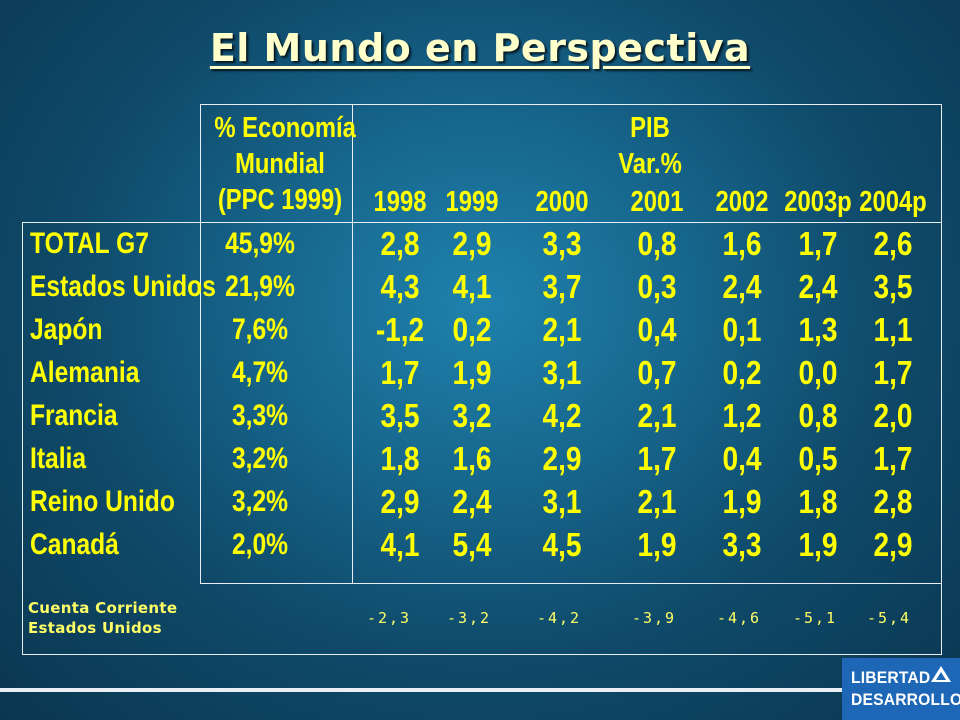 The height and width of the screenshot is (720, 960). What do you see at coordinates (260, 415) in the screenshot?
I see `economy-share-value: 3,3%` at bounding box center [260, 415].